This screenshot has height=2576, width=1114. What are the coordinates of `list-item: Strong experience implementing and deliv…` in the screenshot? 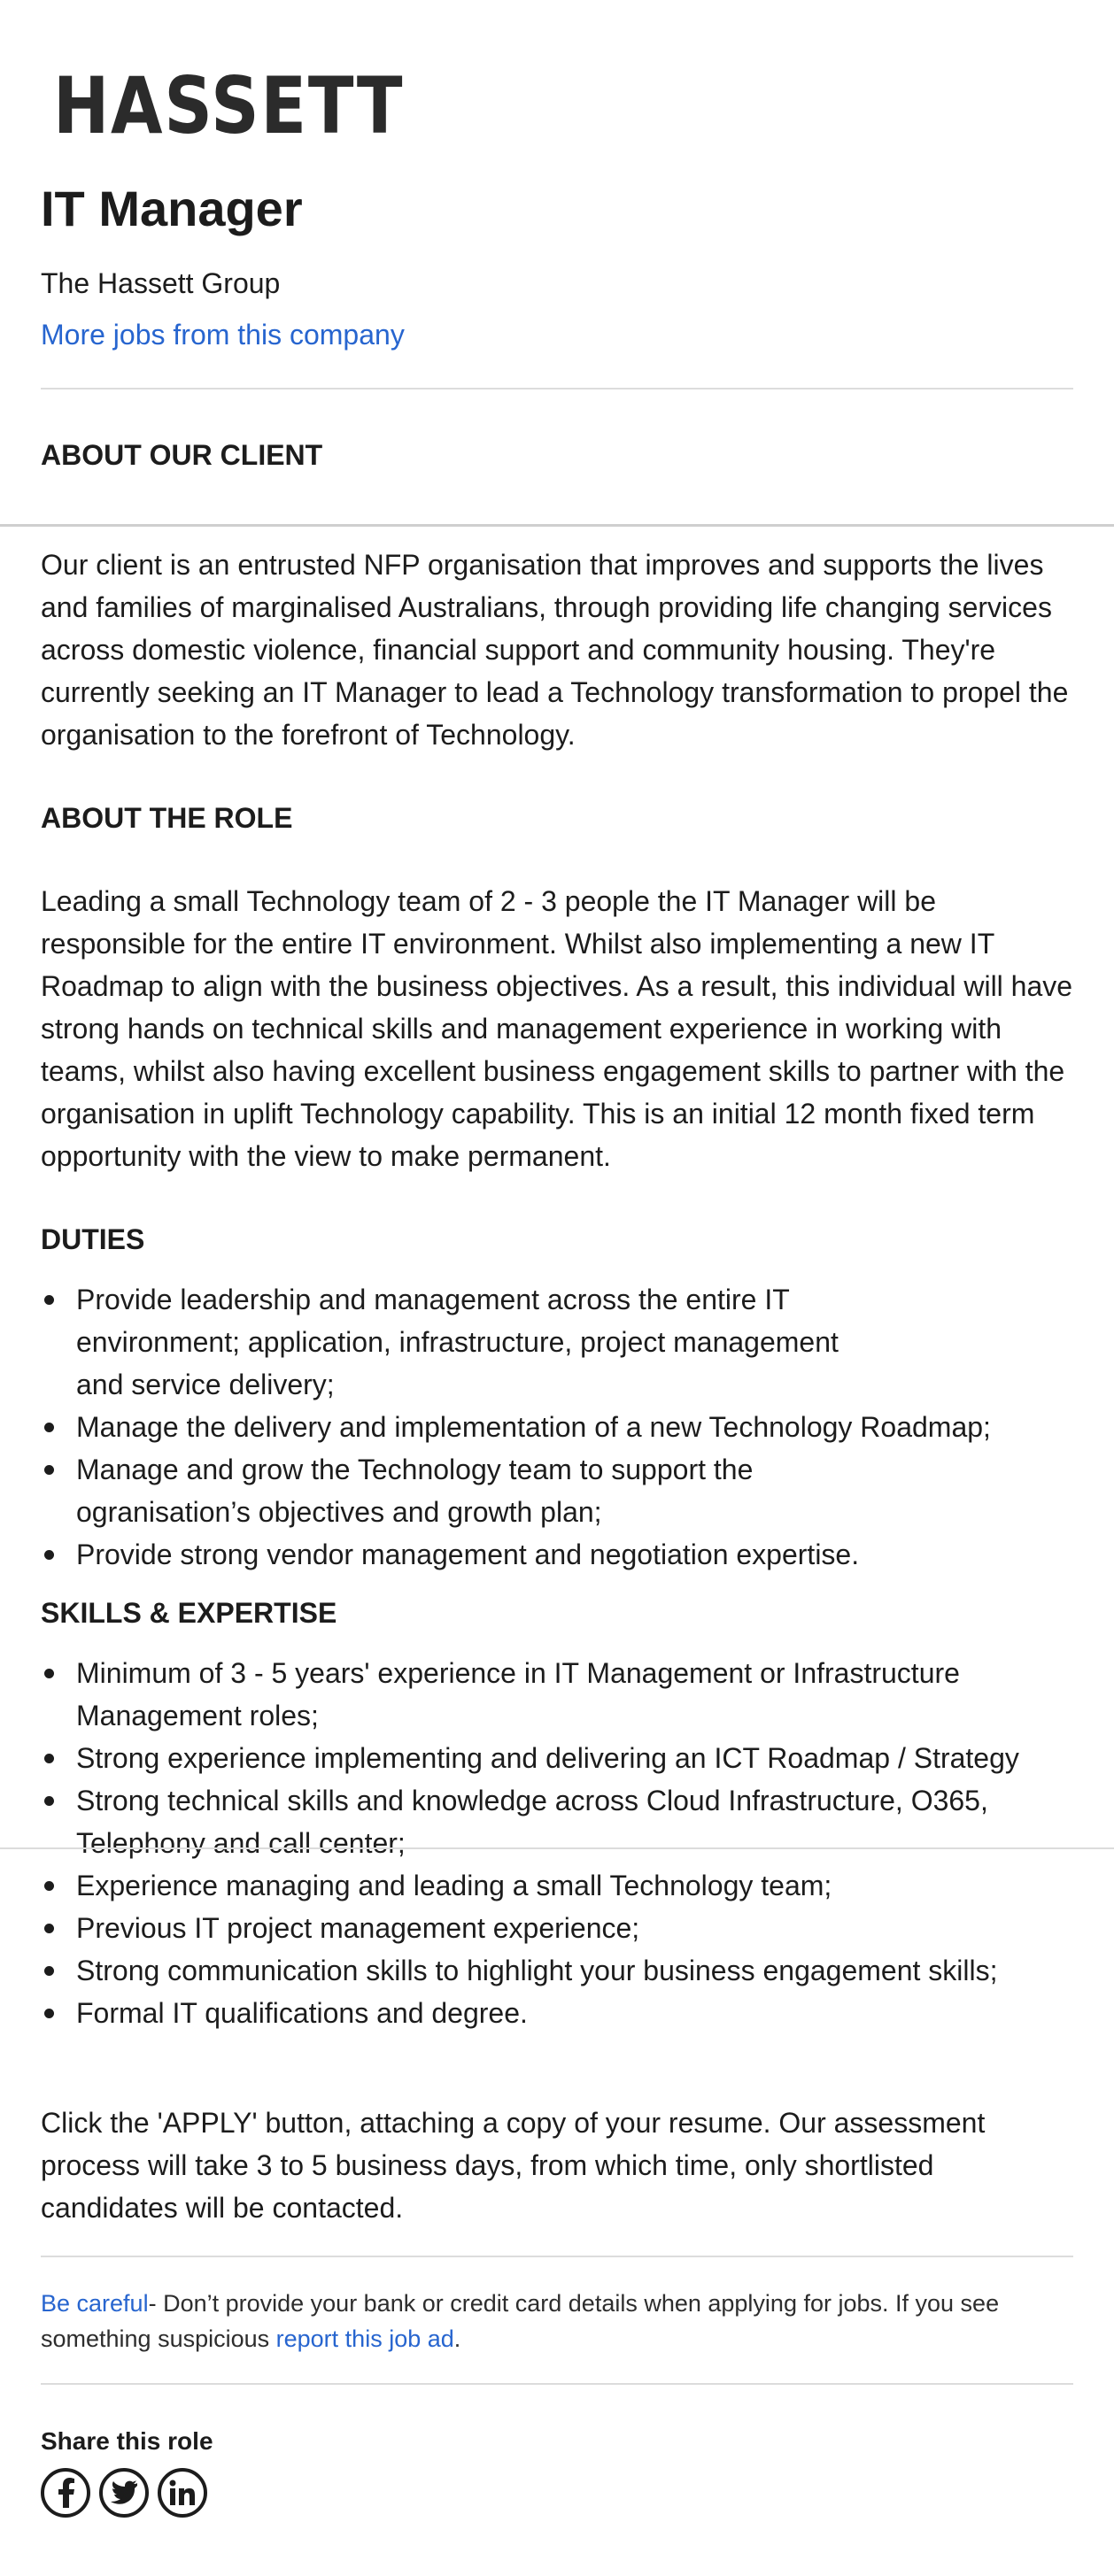 It's located at (557, 1758).